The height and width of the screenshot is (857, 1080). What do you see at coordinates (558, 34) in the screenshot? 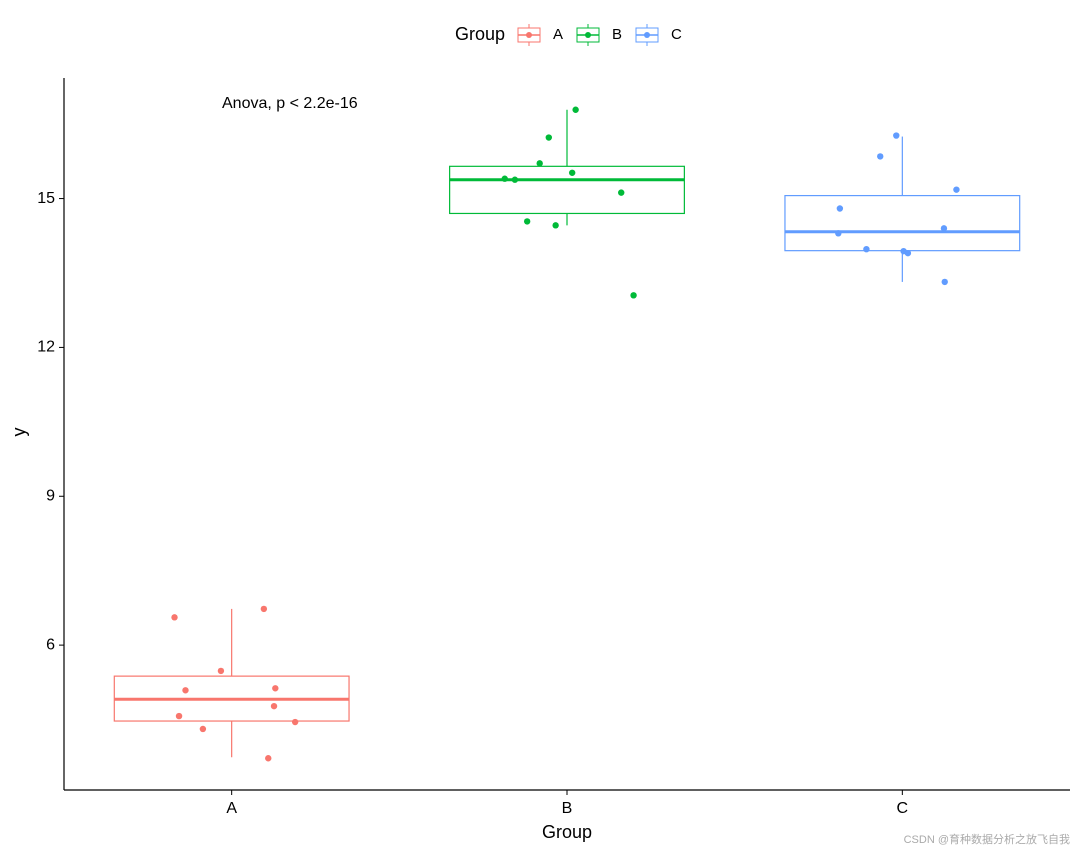
I see `legend-label: A` at bounding box center [558, 34].